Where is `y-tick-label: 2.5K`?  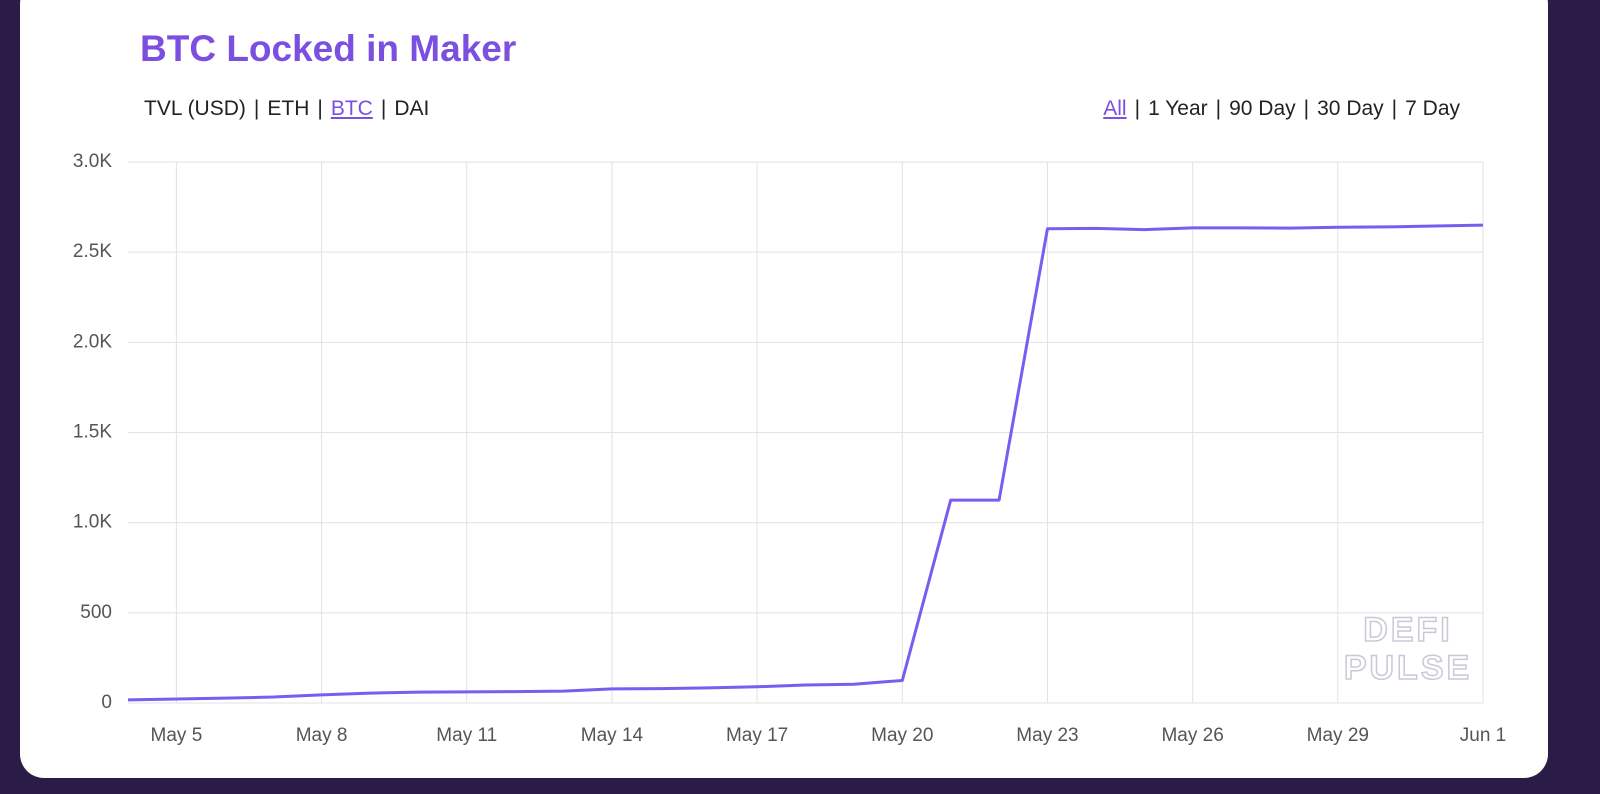 y-tick-label: 2.5K is located at coordinates (92, 251).